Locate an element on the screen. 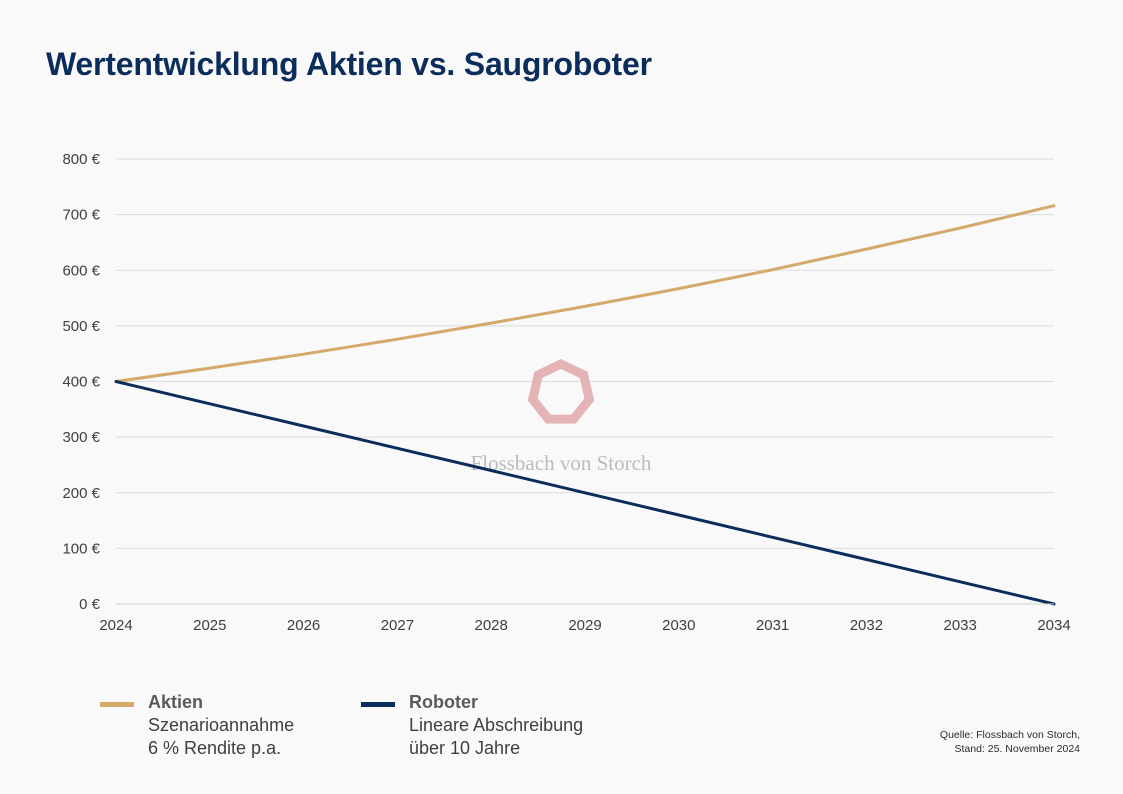  x-tick-label: 2026 is located at coordinates (303, 625).